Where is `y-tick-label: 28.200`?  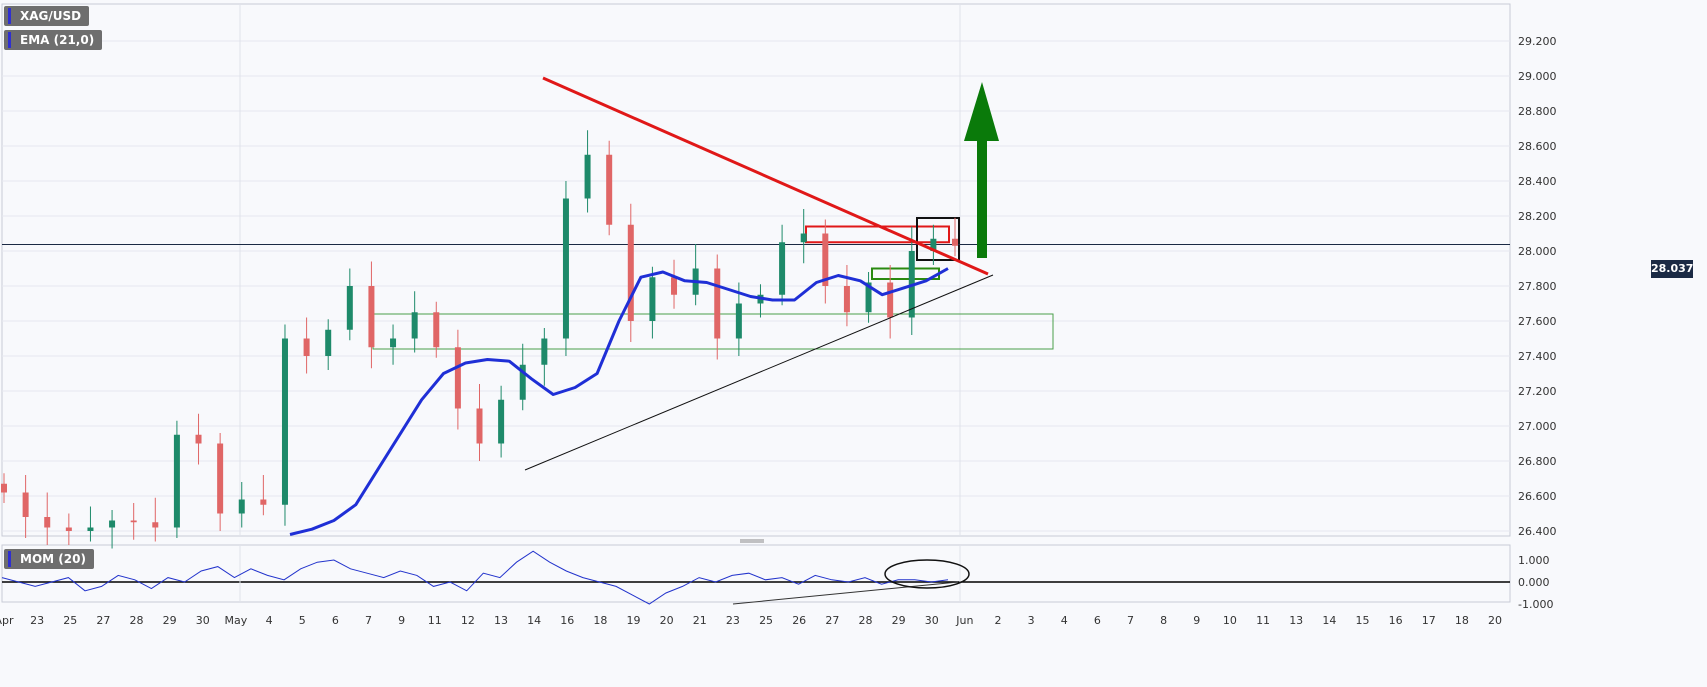
y-tick-label: 28.200 is located at coordinates (1537, 216).